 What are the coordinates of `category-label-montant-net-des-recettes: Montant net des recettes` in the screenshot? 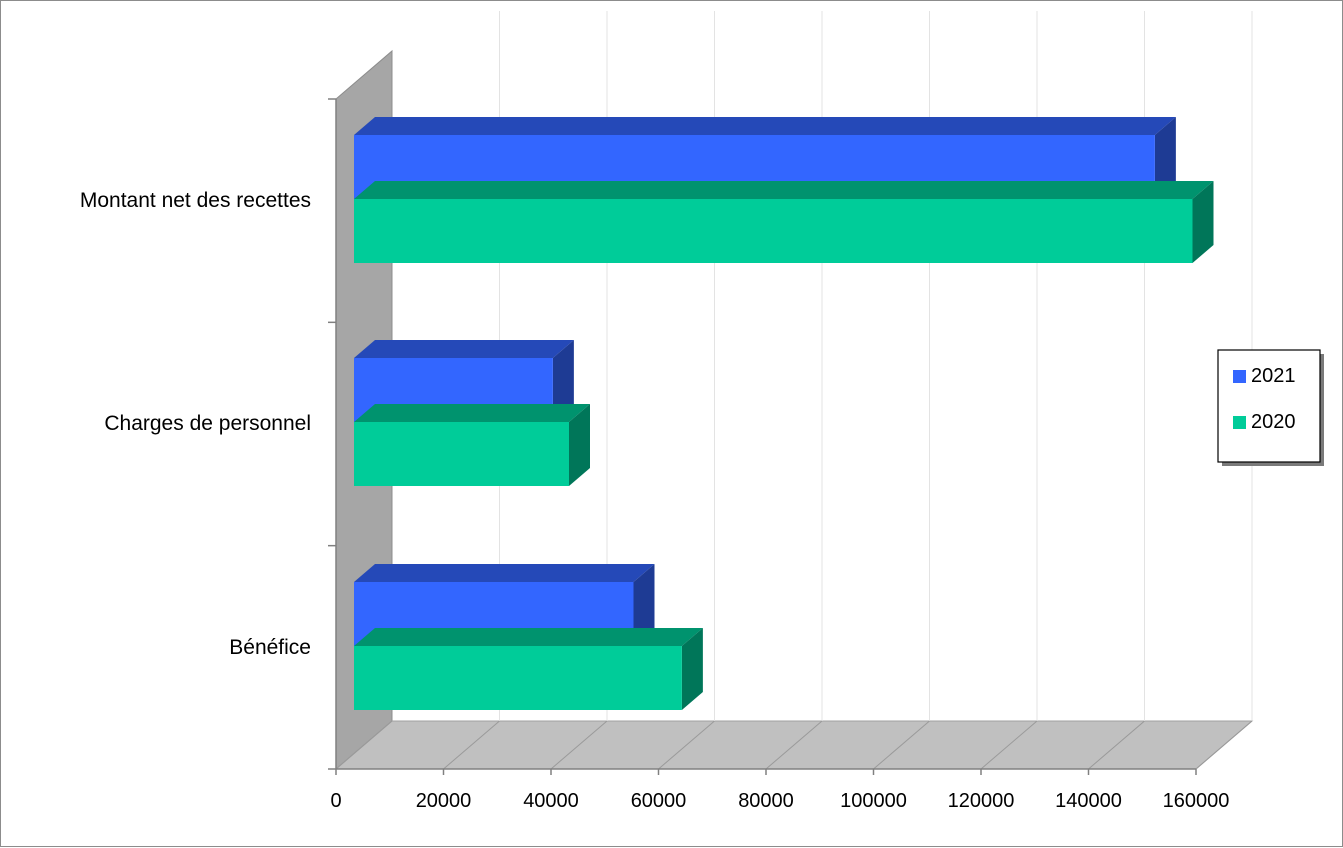 It's located at (195, 200).